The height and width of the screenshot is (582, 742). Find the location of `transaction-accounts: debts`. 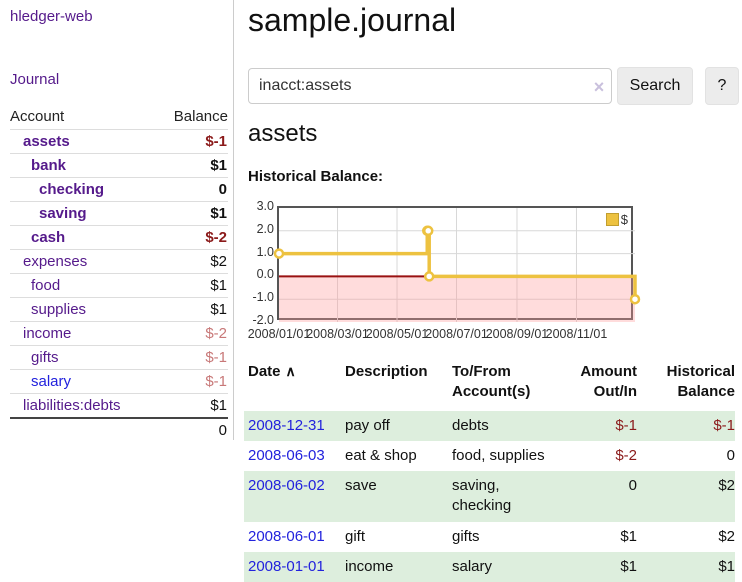

transaction-accounts: debts is located at coordinates (500, 425).